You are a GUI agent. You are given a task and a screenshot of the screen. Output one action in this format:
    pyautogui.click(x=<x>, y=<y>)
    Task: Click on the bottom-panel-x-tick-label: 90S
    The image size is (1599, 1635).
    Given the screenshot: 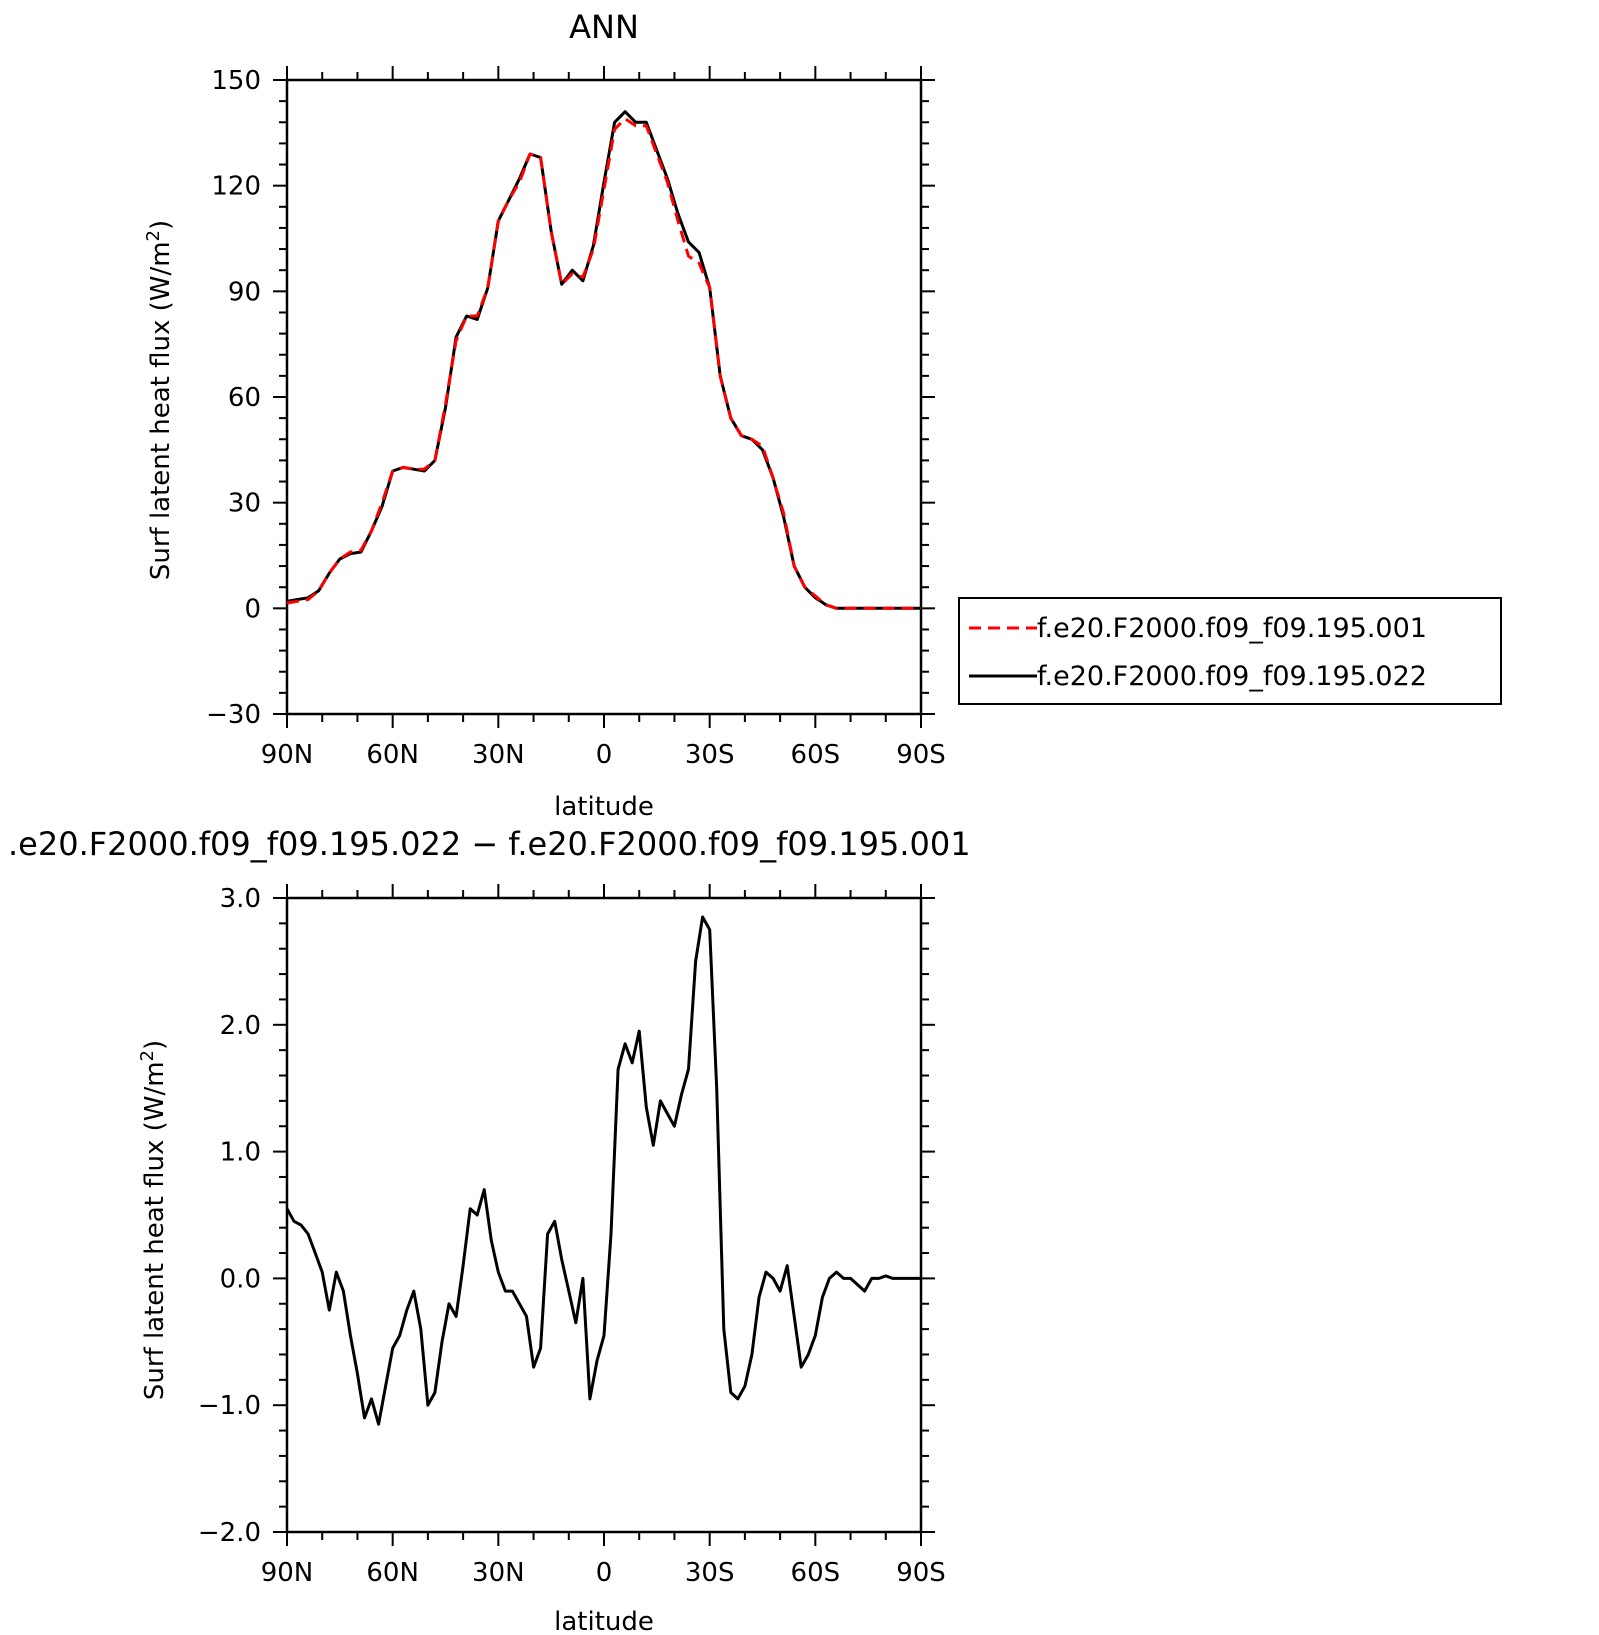 What is the action you would take?
    pyautogui.click(x=921, y=1573)
    